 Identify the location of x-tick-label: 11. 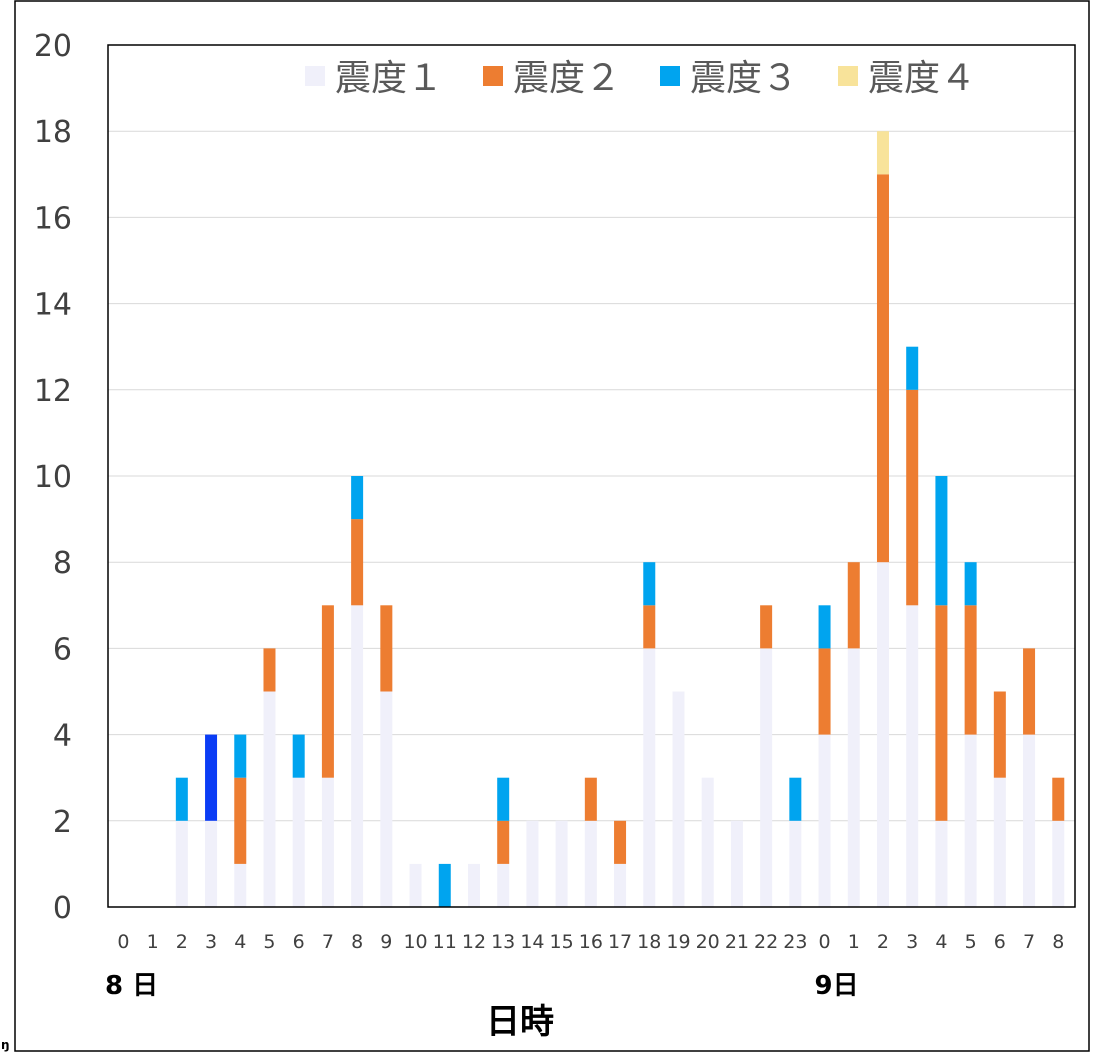
(445, 942).